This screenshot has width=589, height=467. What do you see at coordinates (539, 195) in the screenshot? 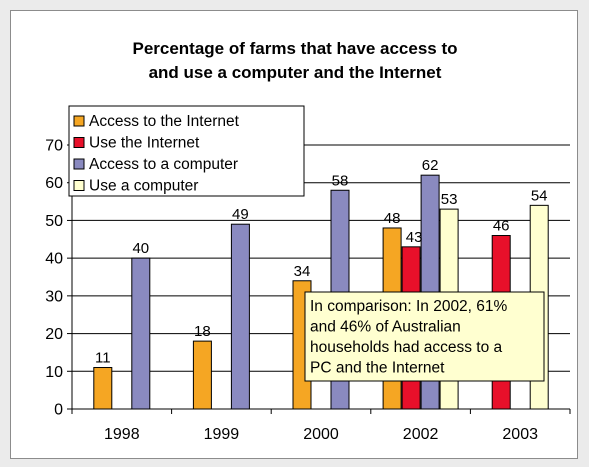
I see `data-label: 54` at bounding box center [539, 195].